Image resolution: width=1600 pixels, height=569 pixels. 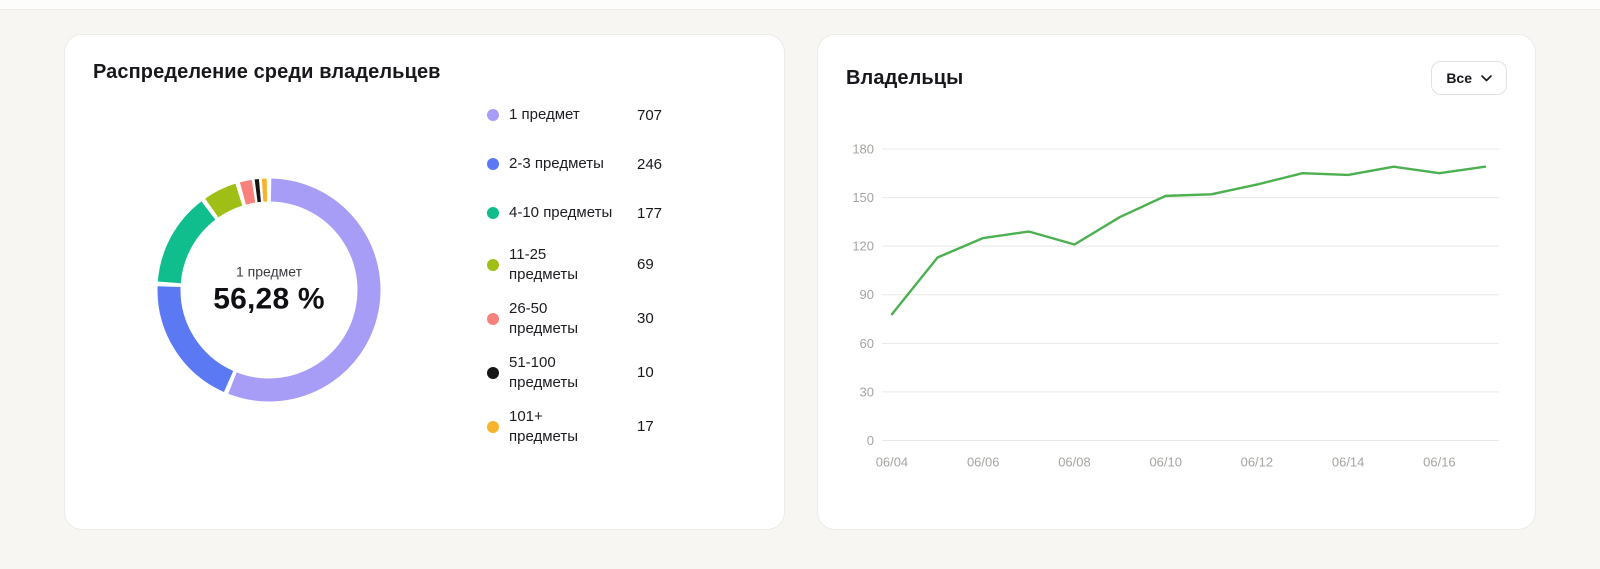 I want to click on legend-item: 1 предмет 707, so click(x=608, y=115).